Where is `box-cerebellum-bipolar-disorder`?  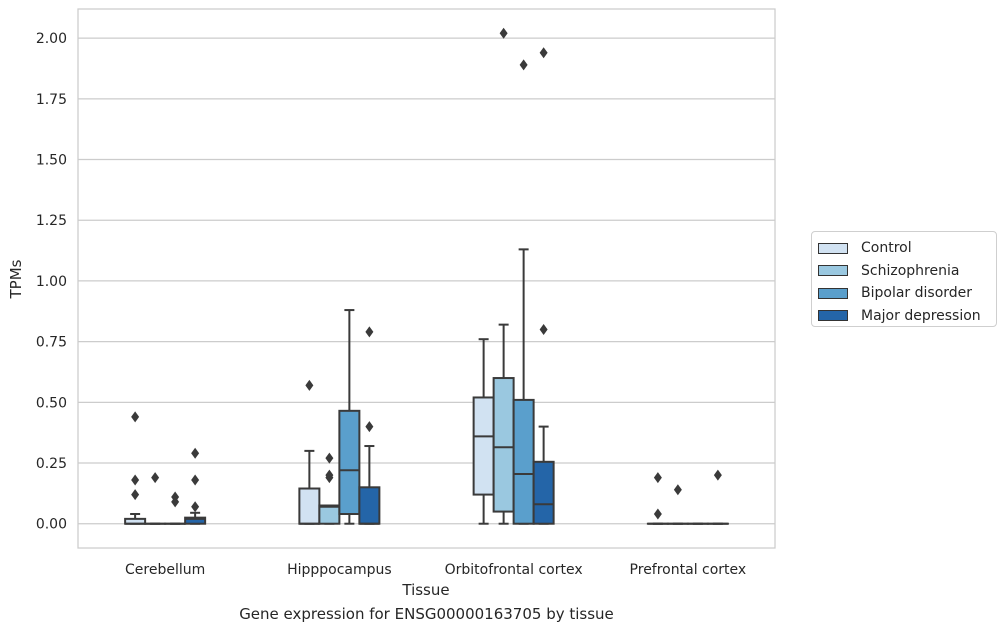
box-cerebellum-bipolar-disorder is located at coordinates (175, 508).